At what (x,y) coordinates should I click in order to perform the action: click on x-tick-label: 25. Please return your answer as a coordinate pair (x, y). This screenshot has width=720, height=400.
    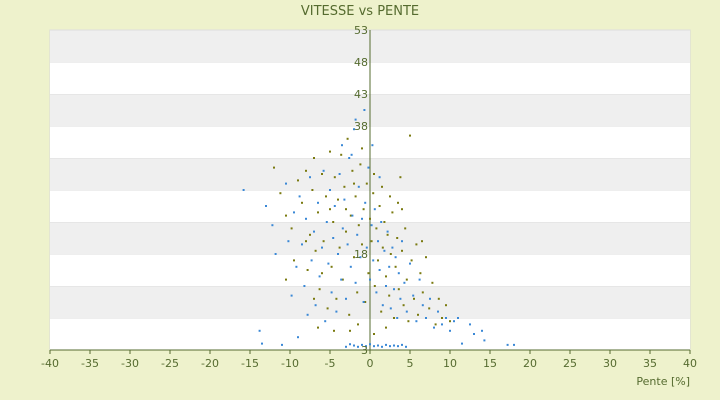
    Looking at the image, I should click on (570, 363).